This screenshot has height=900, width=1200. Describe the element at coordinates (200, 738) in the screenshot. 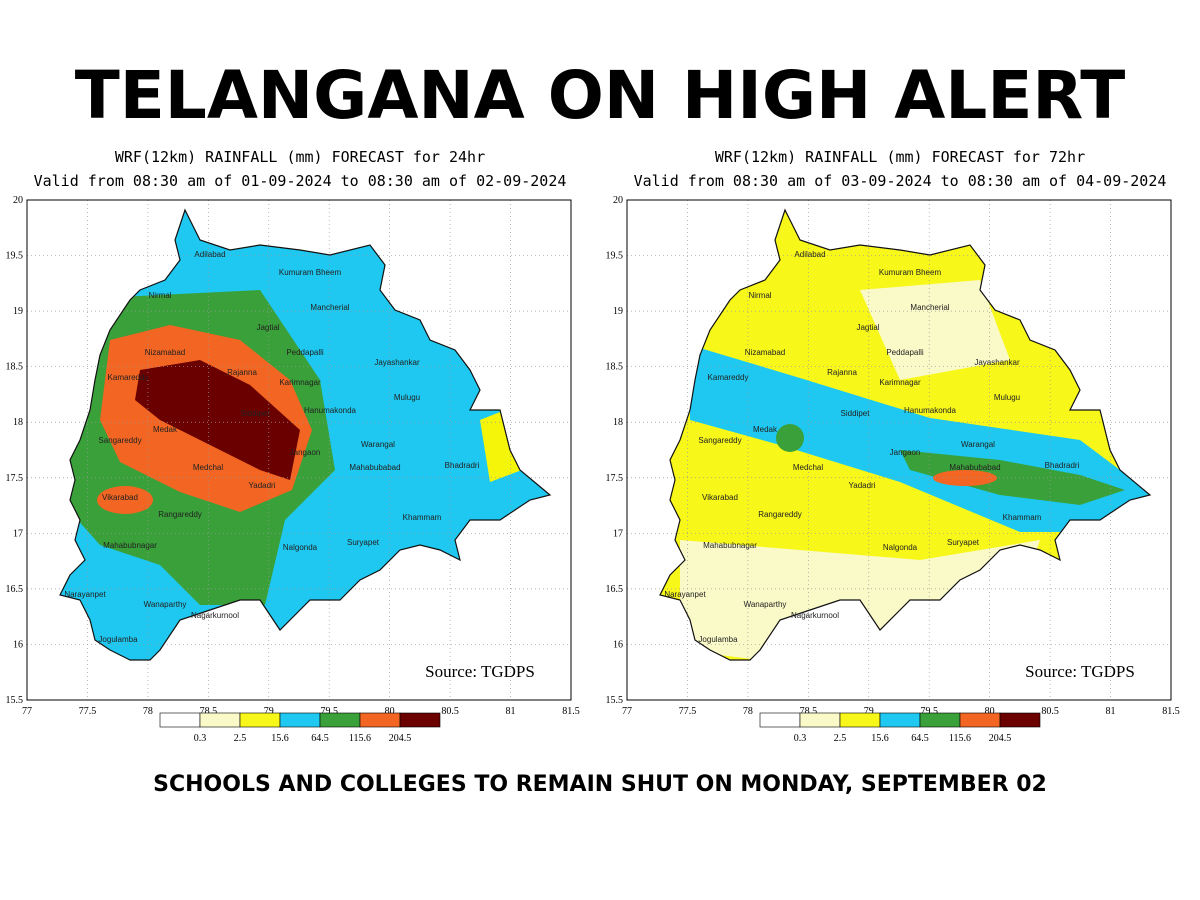

I see `legend-label: 0.3` at that location.